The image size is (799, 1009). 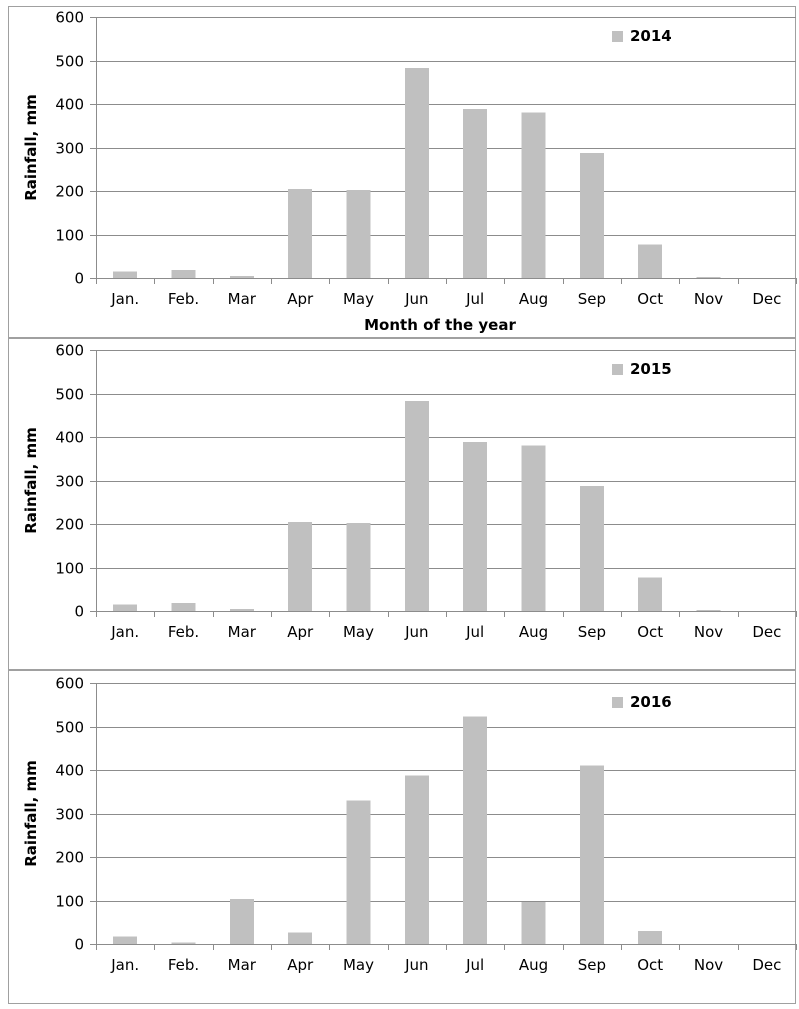 What do you see at coordinates (651, 36) in the screenshot?
I see `legend-label: 2014` at bounding box center [651, 36].